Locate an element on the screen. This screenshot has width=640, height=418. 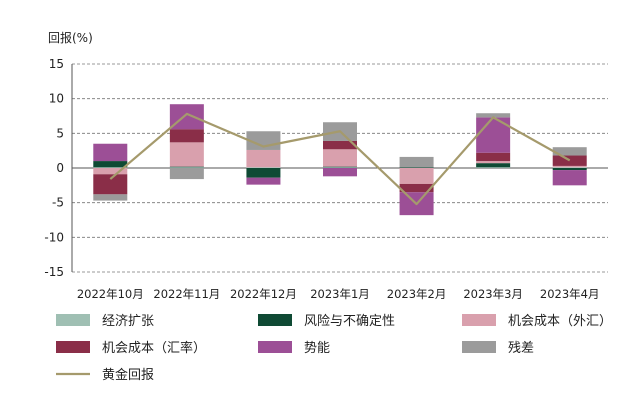
y-tick-label: 0 is located at coordinates (60, 168).